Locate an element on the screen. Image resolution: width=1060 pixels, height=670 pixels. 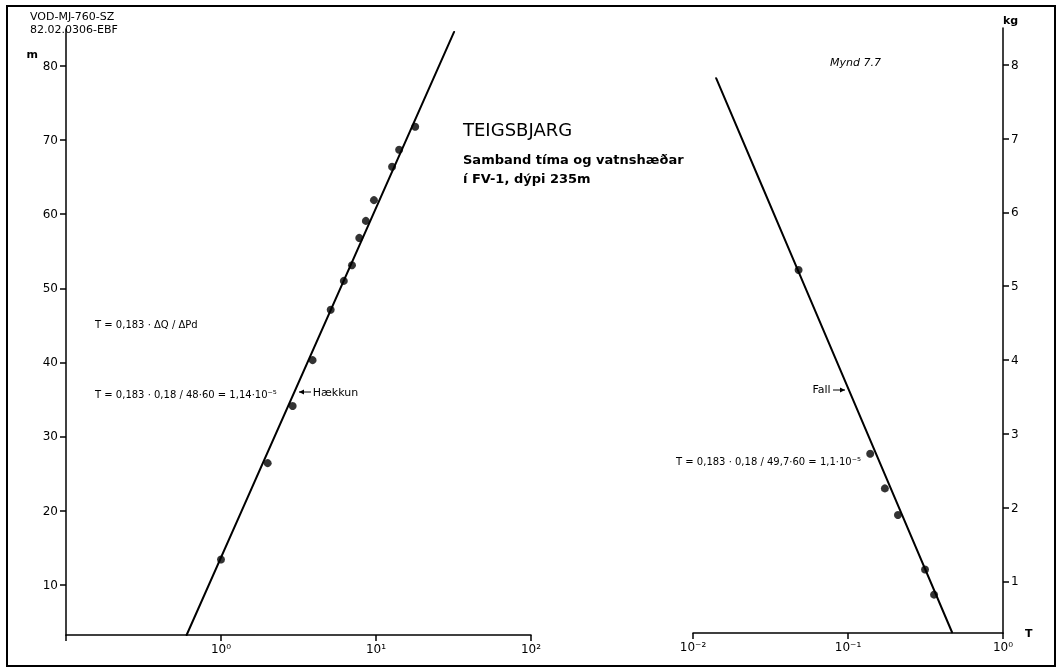
y-tick-label: 30 is located at coordinates (50, 436).